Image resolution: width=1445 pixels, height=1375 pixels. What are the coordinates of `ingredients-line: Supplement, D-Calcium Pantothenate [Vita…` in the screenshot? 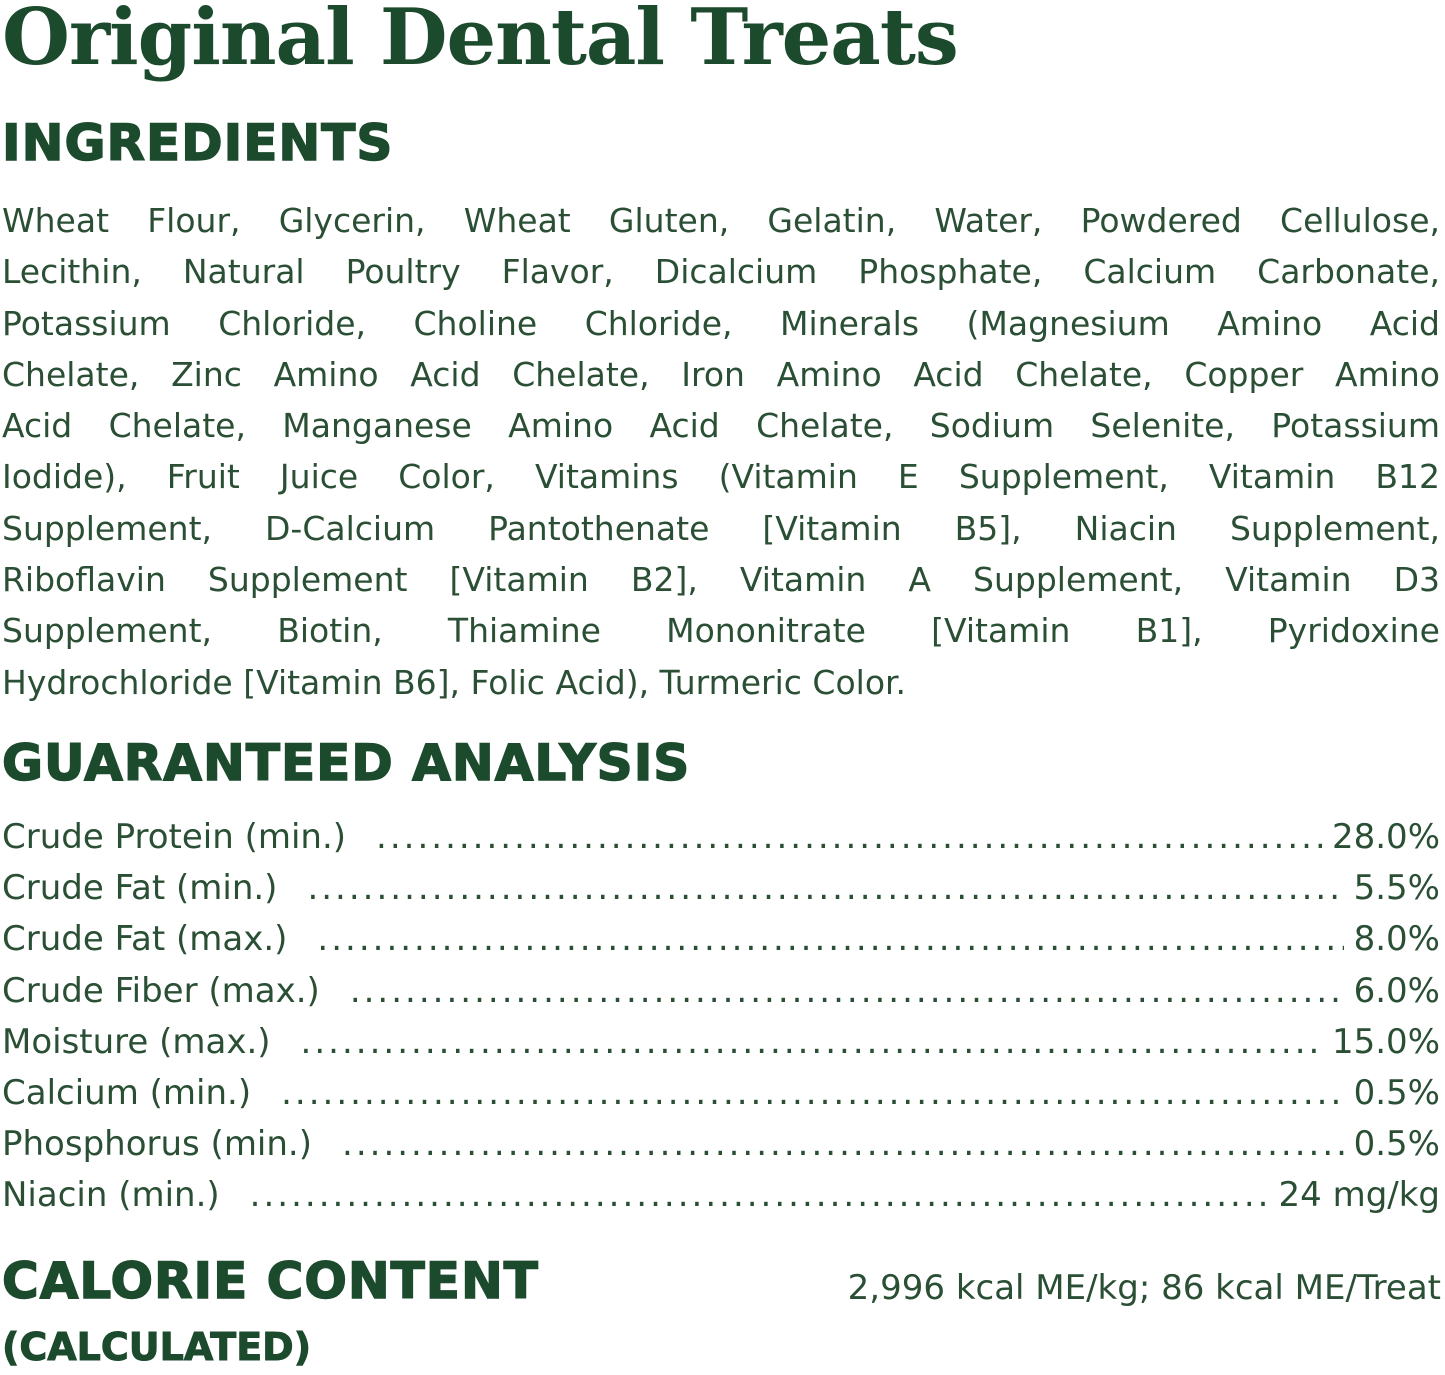 It's located at (721, 528).